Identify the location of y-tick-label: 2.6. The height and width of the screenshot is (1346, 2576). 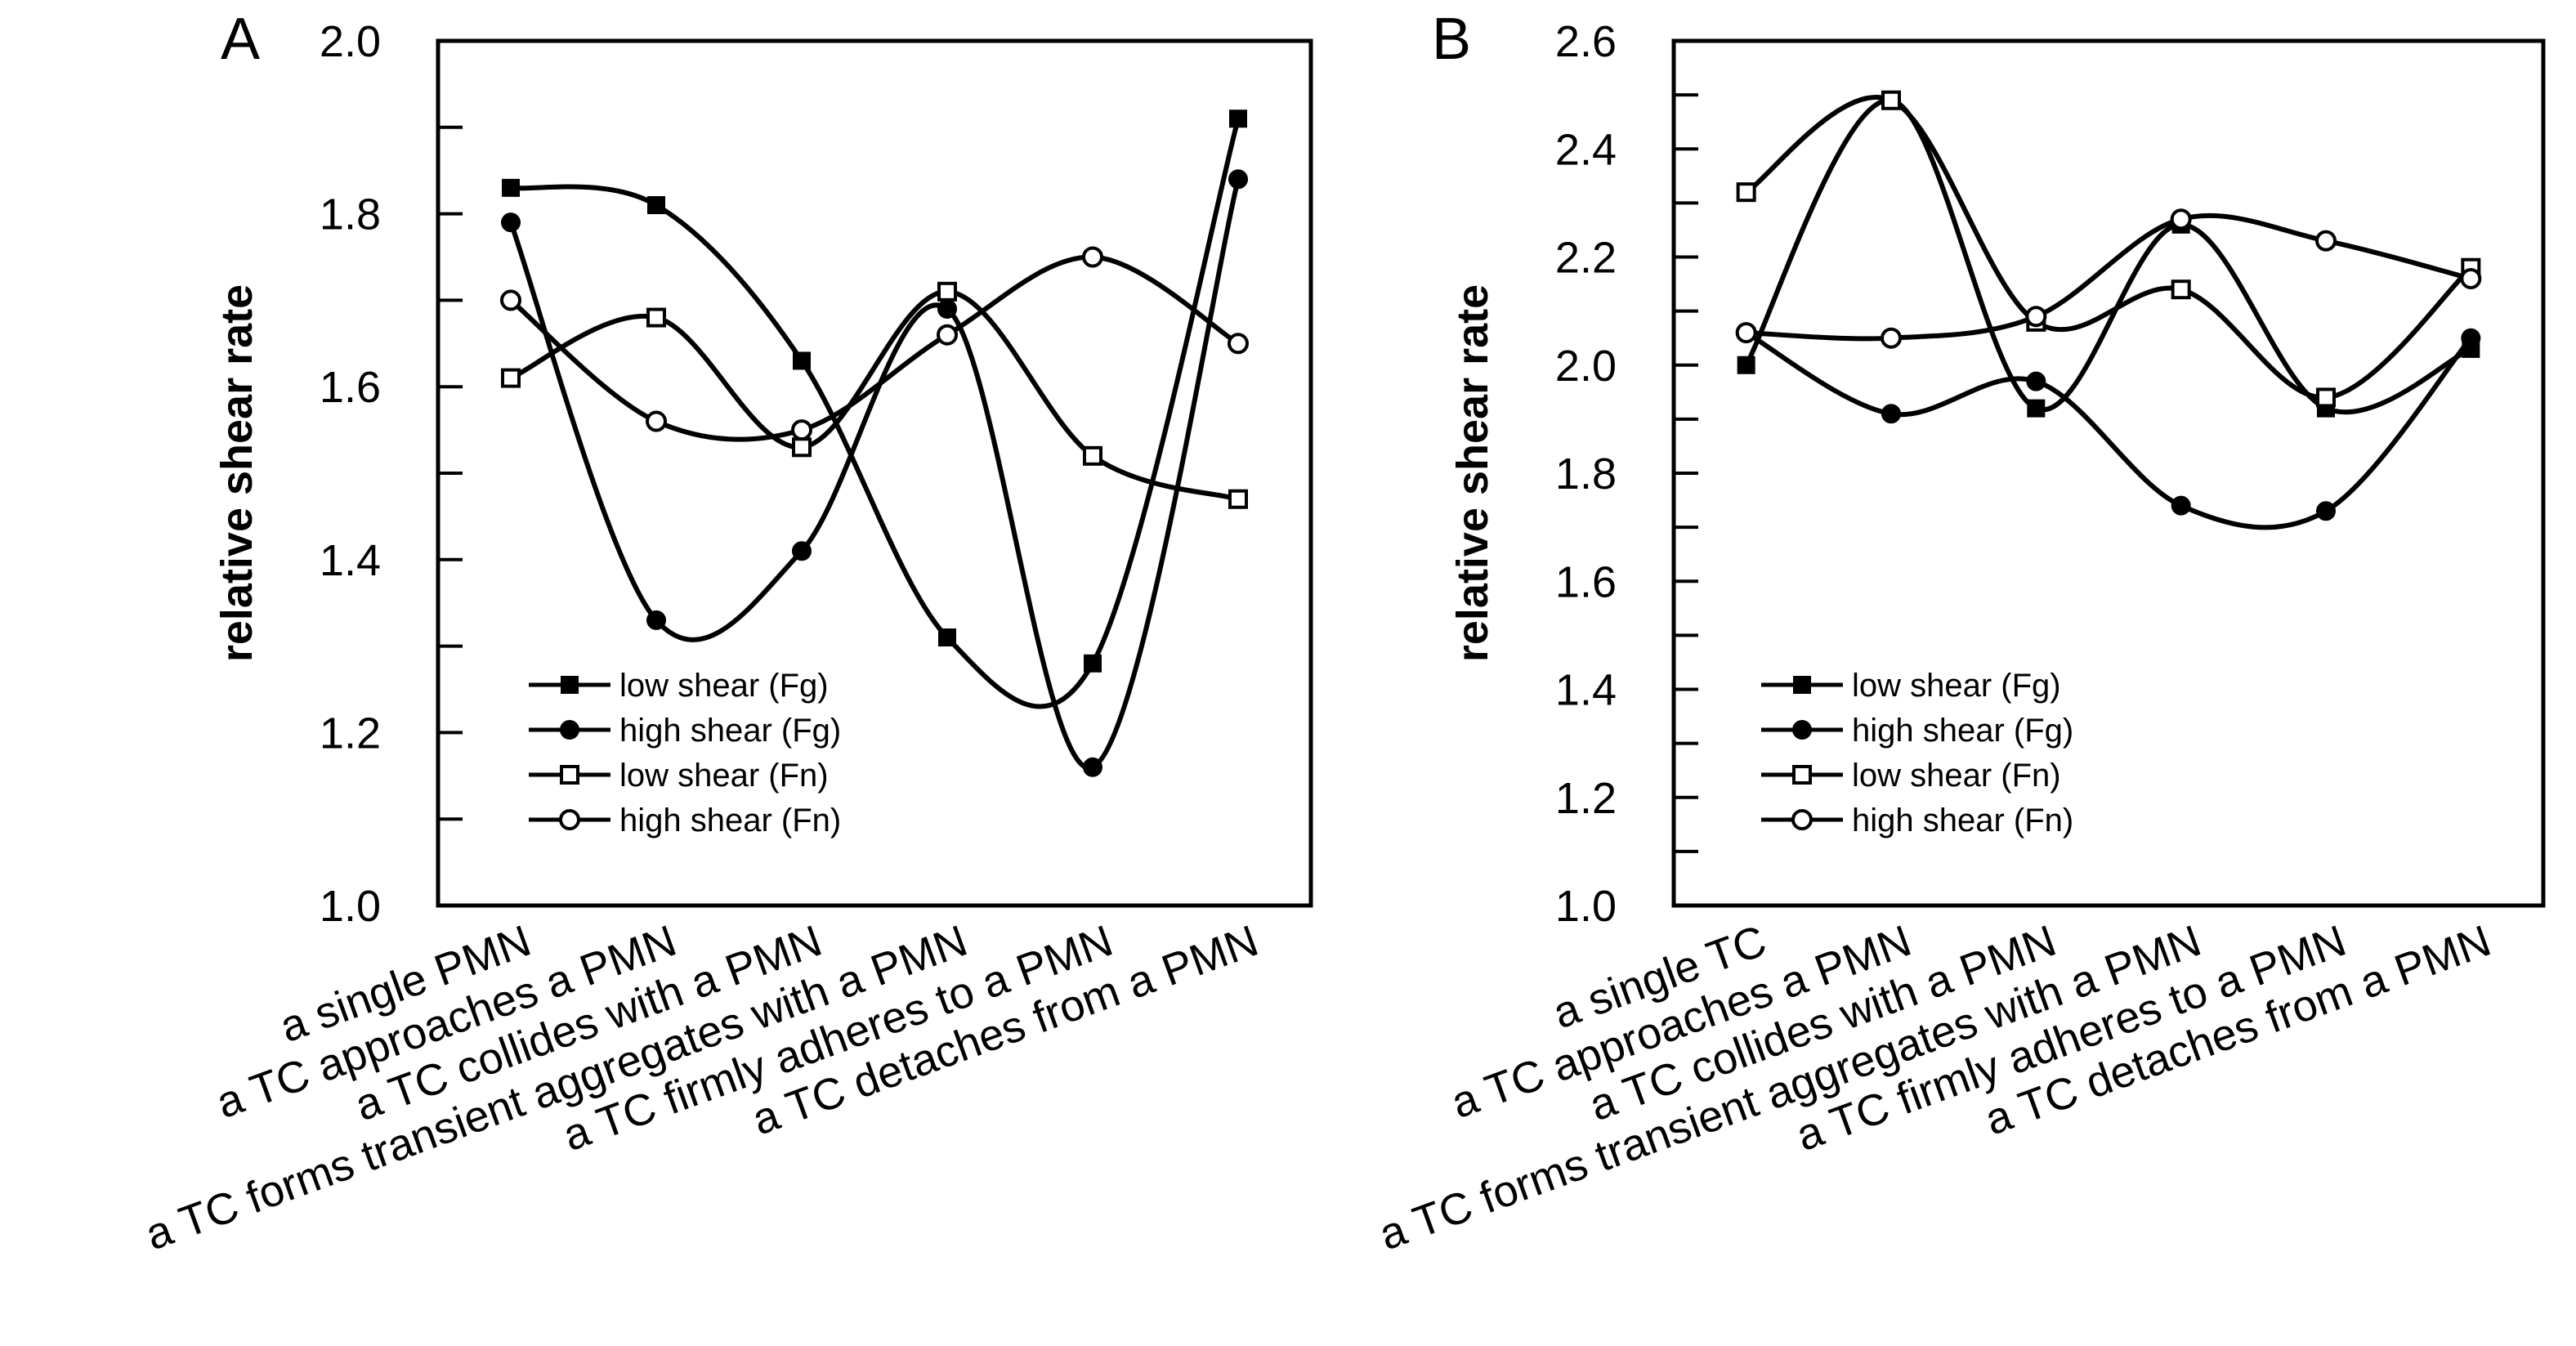
(1586, 42).